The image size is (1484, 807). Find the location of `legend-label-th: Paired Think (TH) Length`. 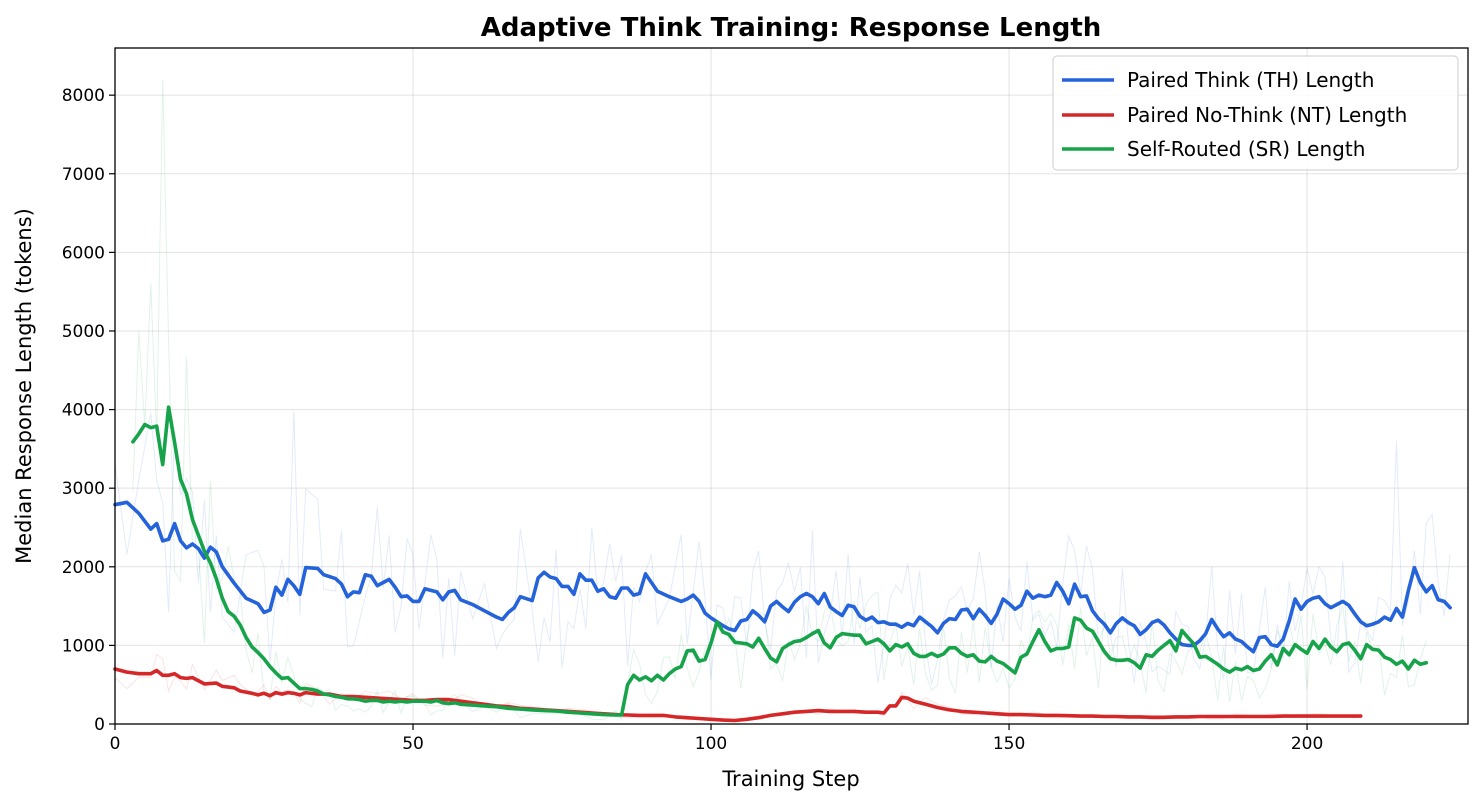

legend-label-th: Paired Think (TH) Length is located at coordinates (1250, 80).